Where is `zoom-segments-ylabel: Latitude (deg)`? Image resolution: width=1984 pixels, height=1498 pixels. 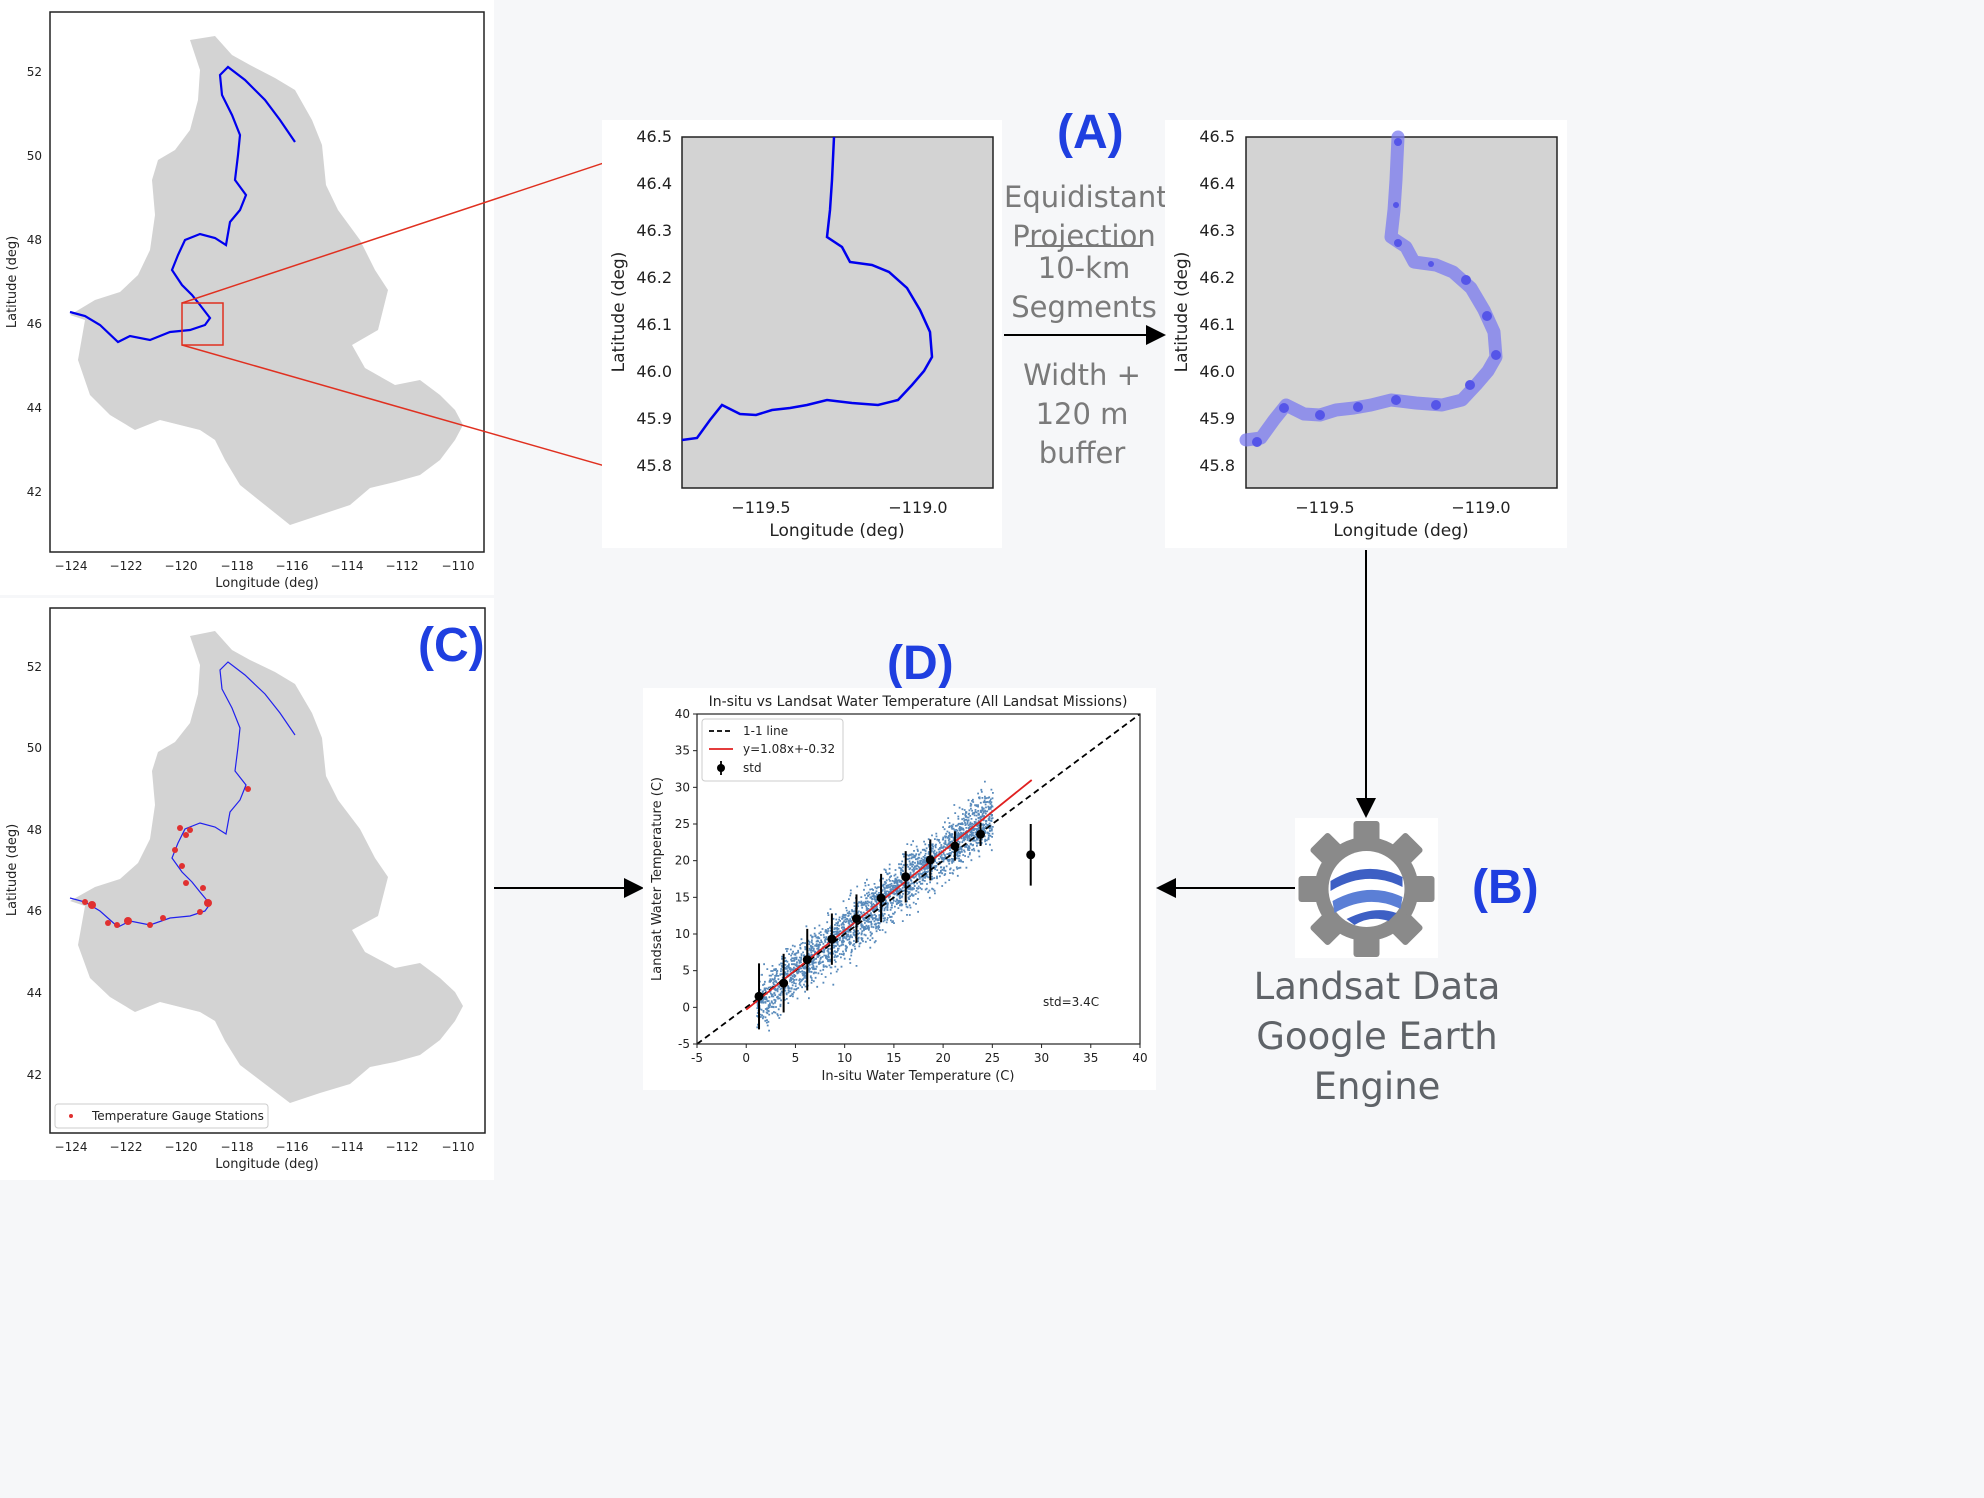
zoom-segments-ylabel: Latitude (deg) is located at coordinates (1182, 312).